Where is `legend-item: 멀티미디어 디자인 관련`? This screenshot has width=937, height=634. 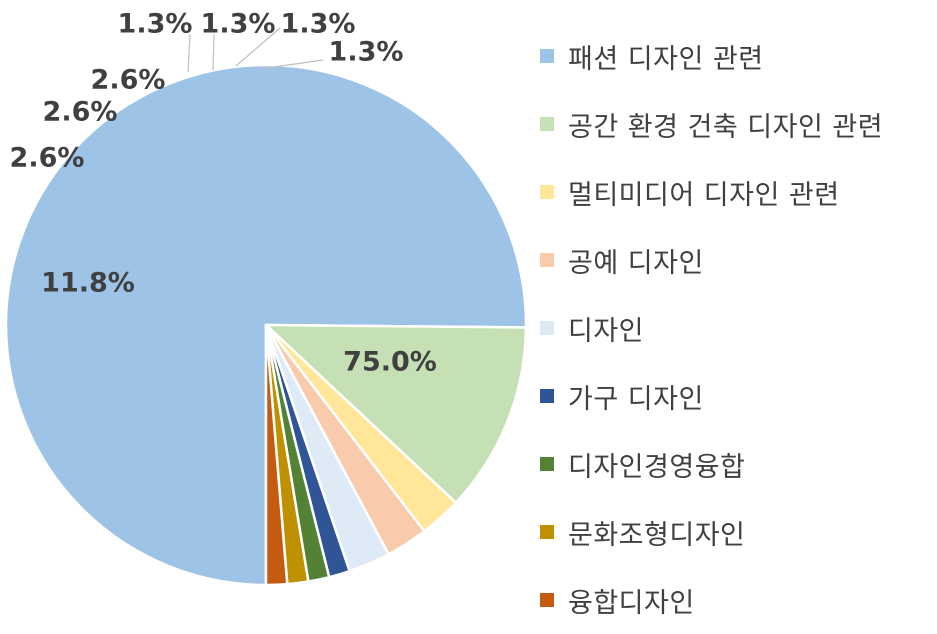 legend-item: 멀티미디어 디자인 관련 is located at coordinates (711, 192).